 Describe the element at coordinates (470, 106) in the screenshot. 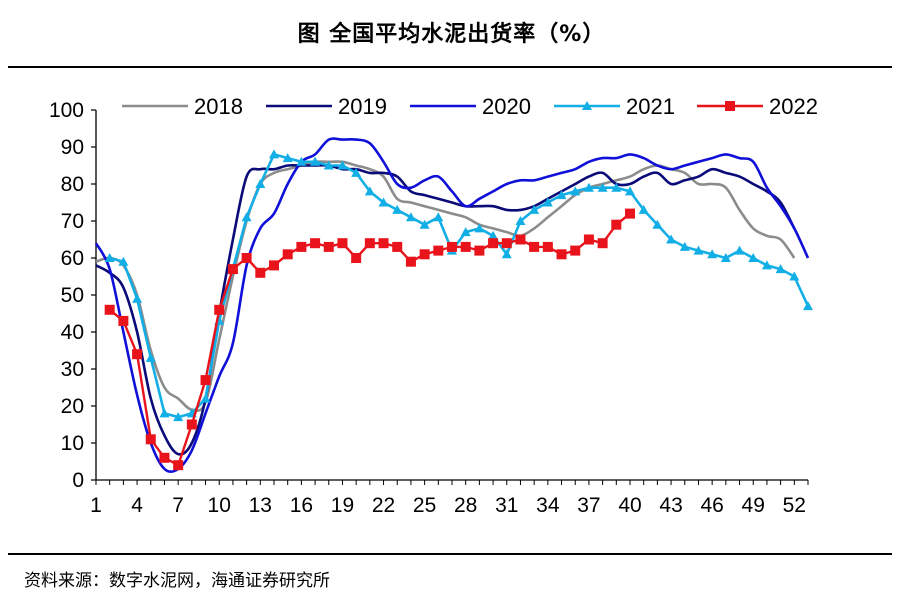

I see `legend: 2018 2019 2020 2021 2022` at that location.